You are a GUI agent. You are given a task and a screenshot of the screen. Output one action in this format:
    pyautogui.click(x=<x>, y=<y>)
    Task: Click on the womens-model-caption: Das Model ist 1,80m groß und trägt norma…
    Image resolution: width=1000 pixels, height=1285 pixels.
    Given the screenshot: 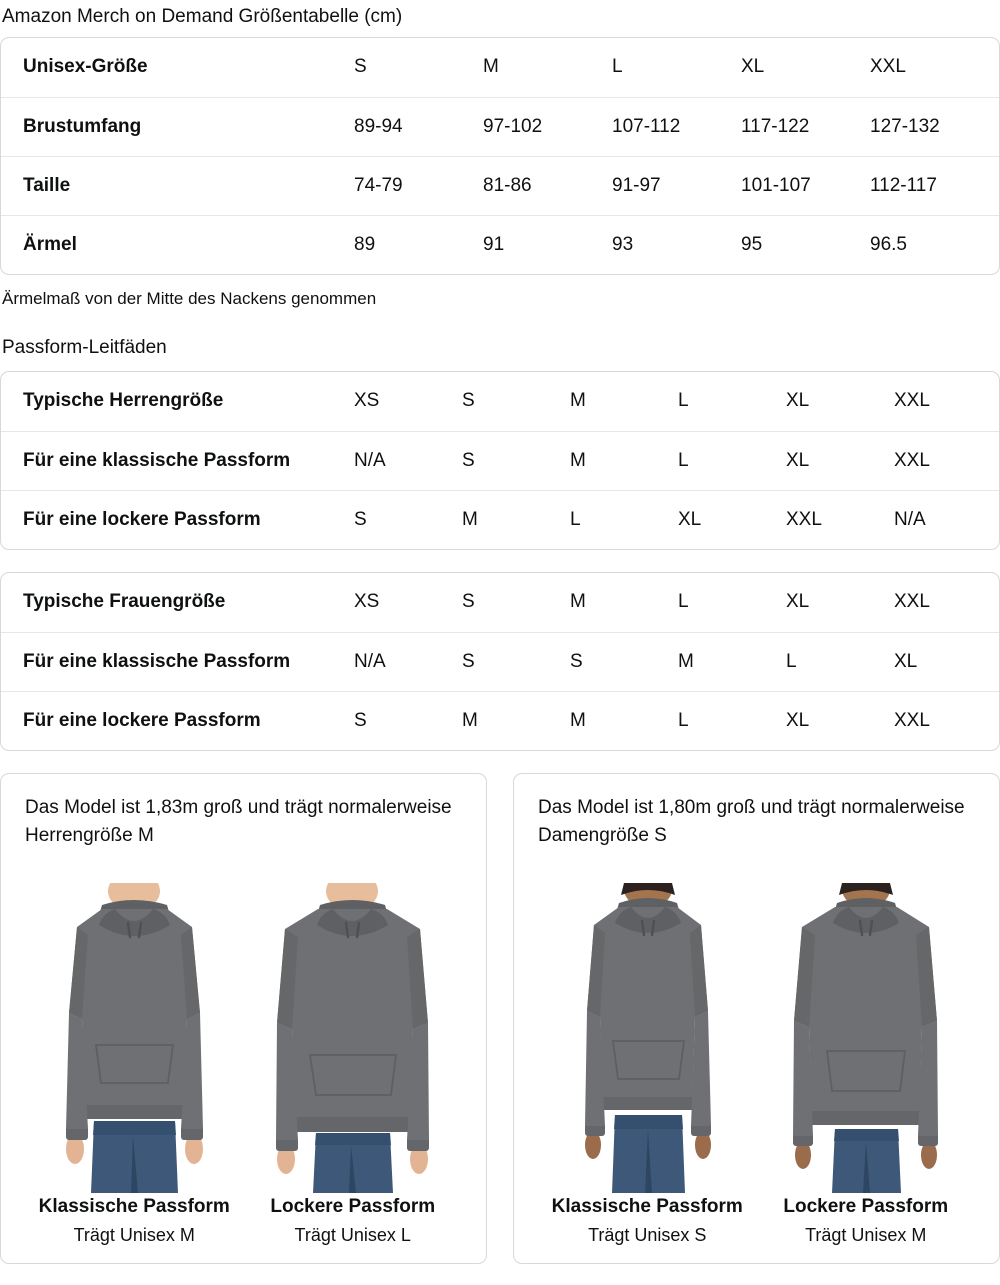 What is the action you would take?
    pyautogui.click(x=751, y=821)
    